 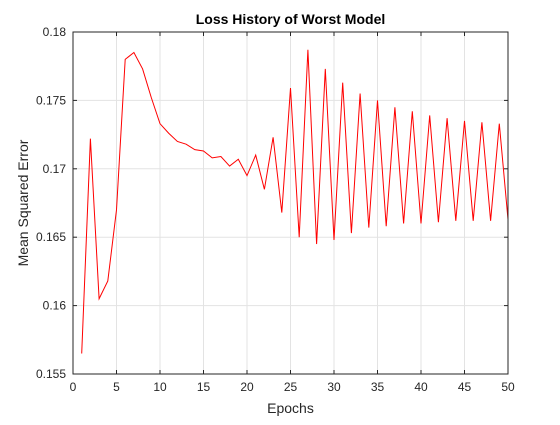 I want to click on y-tick-label: 0.18, so click(x=55, y=32).